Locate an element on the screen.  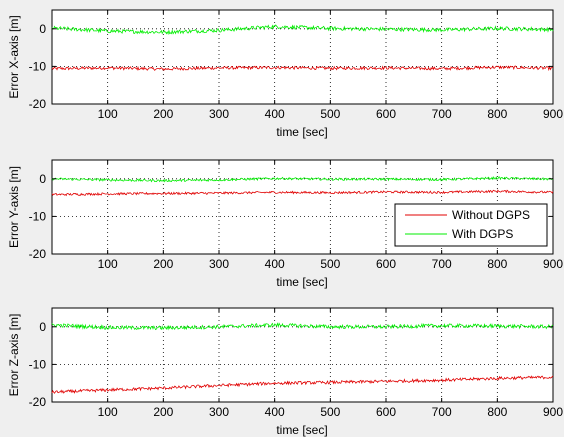
legend-label-without-dgps: Without DGPS is located at coordinates (491, 215).